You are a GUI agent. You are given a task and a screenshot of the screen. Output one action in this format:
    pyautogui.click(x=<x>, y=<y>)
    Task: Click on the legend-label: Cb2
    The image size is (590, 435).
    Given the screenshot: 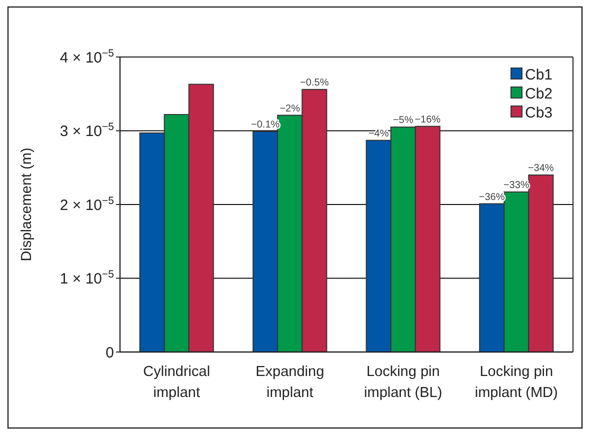 What is the action you would take?
    pyautogui.click(x=539, y=94)
    